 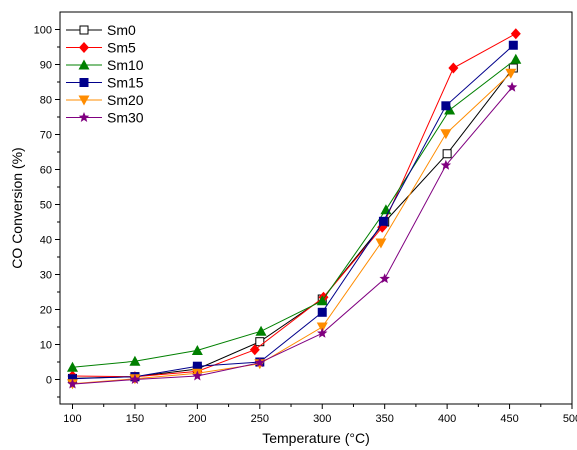 I want to click on y-tick-label: 60, so click(x=46, y=171).